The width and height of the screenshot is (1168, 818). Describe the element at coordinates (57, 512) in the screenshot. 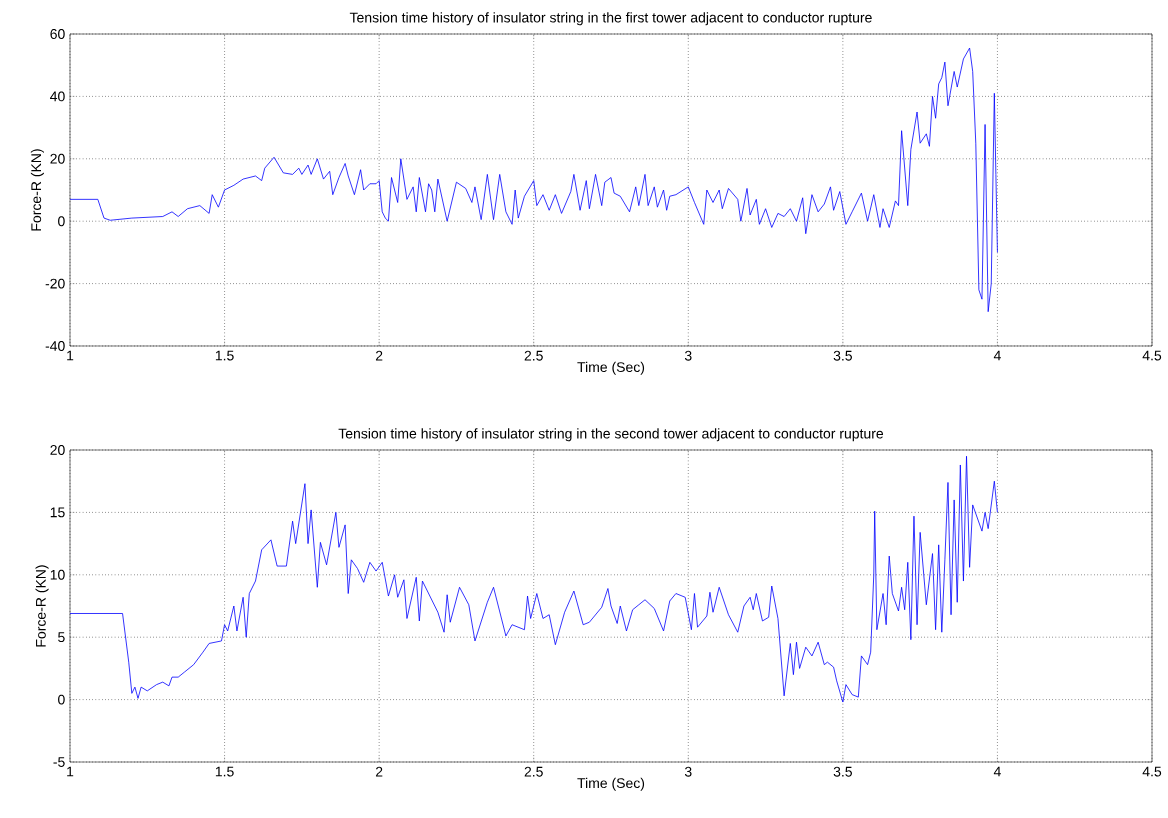

I see `y-tick-label: 15` at that location.